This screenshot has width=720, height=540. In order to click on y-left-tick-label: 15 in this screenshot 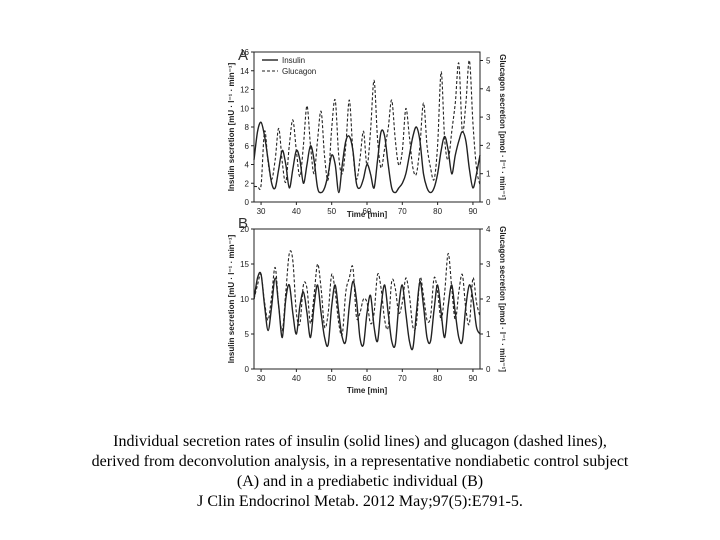, I will do `click(244, 264)`.